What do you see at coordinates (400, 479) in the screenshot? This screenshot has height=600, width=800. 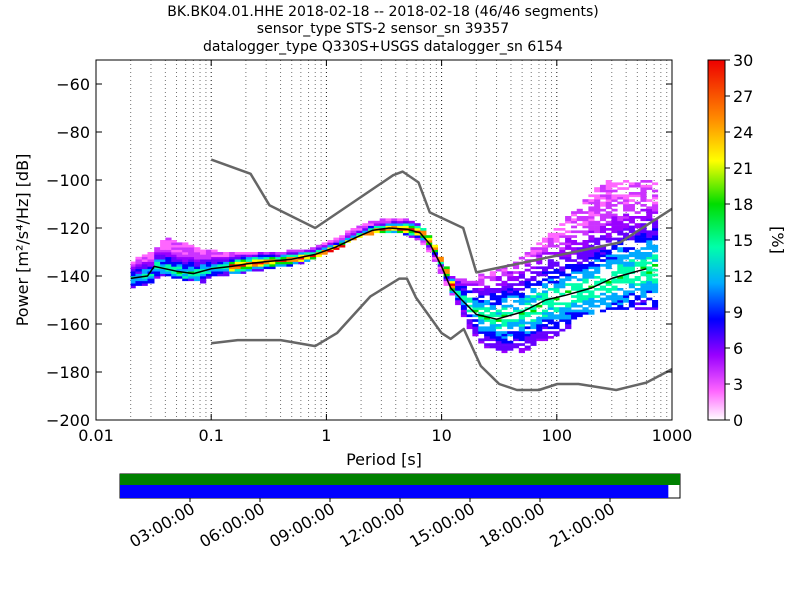 I see `available-data-bar` at bounding box center [400, 479].